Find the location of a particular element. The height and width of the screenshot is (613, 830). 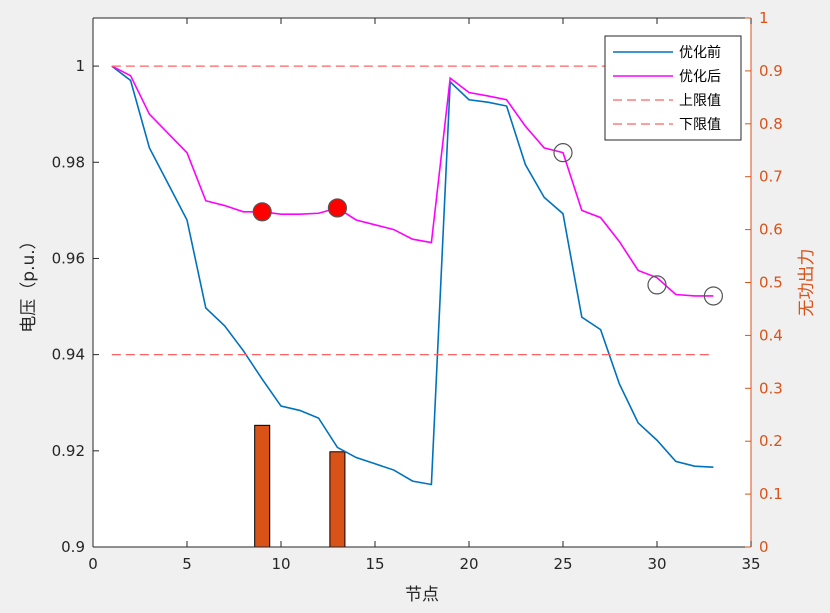

y-right-tick-label: 1 is located at coordinates (764, 18).